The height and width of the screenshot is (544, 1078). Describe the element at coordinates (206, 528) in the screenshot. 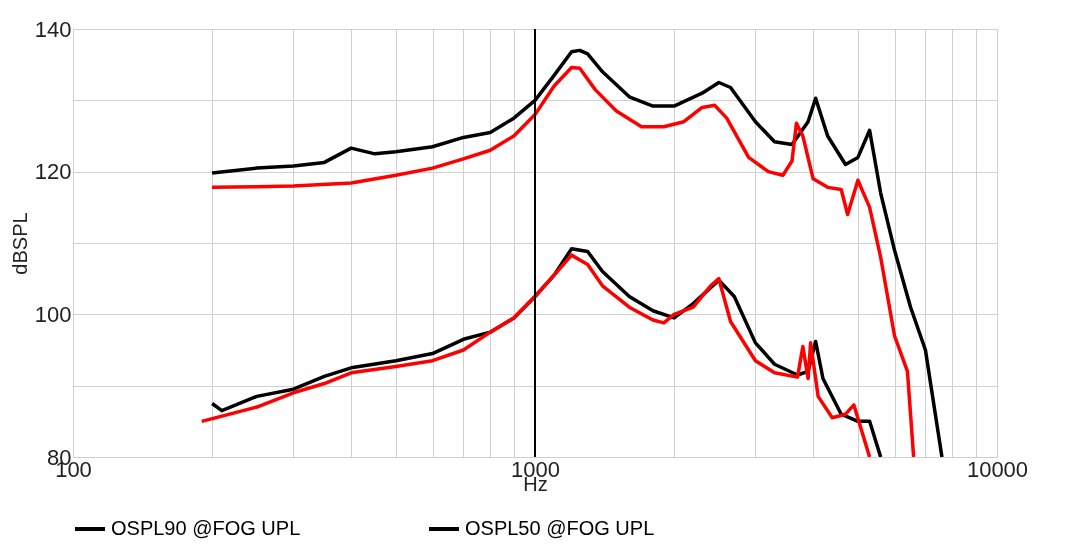

I see `legend-label: OSPL90 @FOG UPL` at that location.